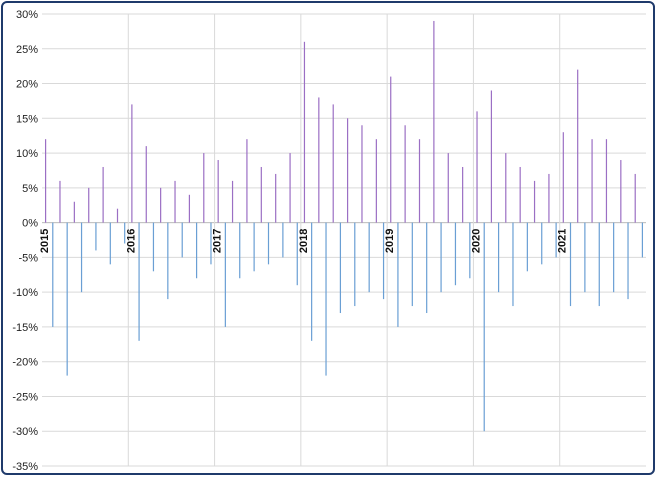  What do you see at coordinates (25, 432) in the screenshot?
I see `y-tick-label: -30%` at bounding box center [25, 432].